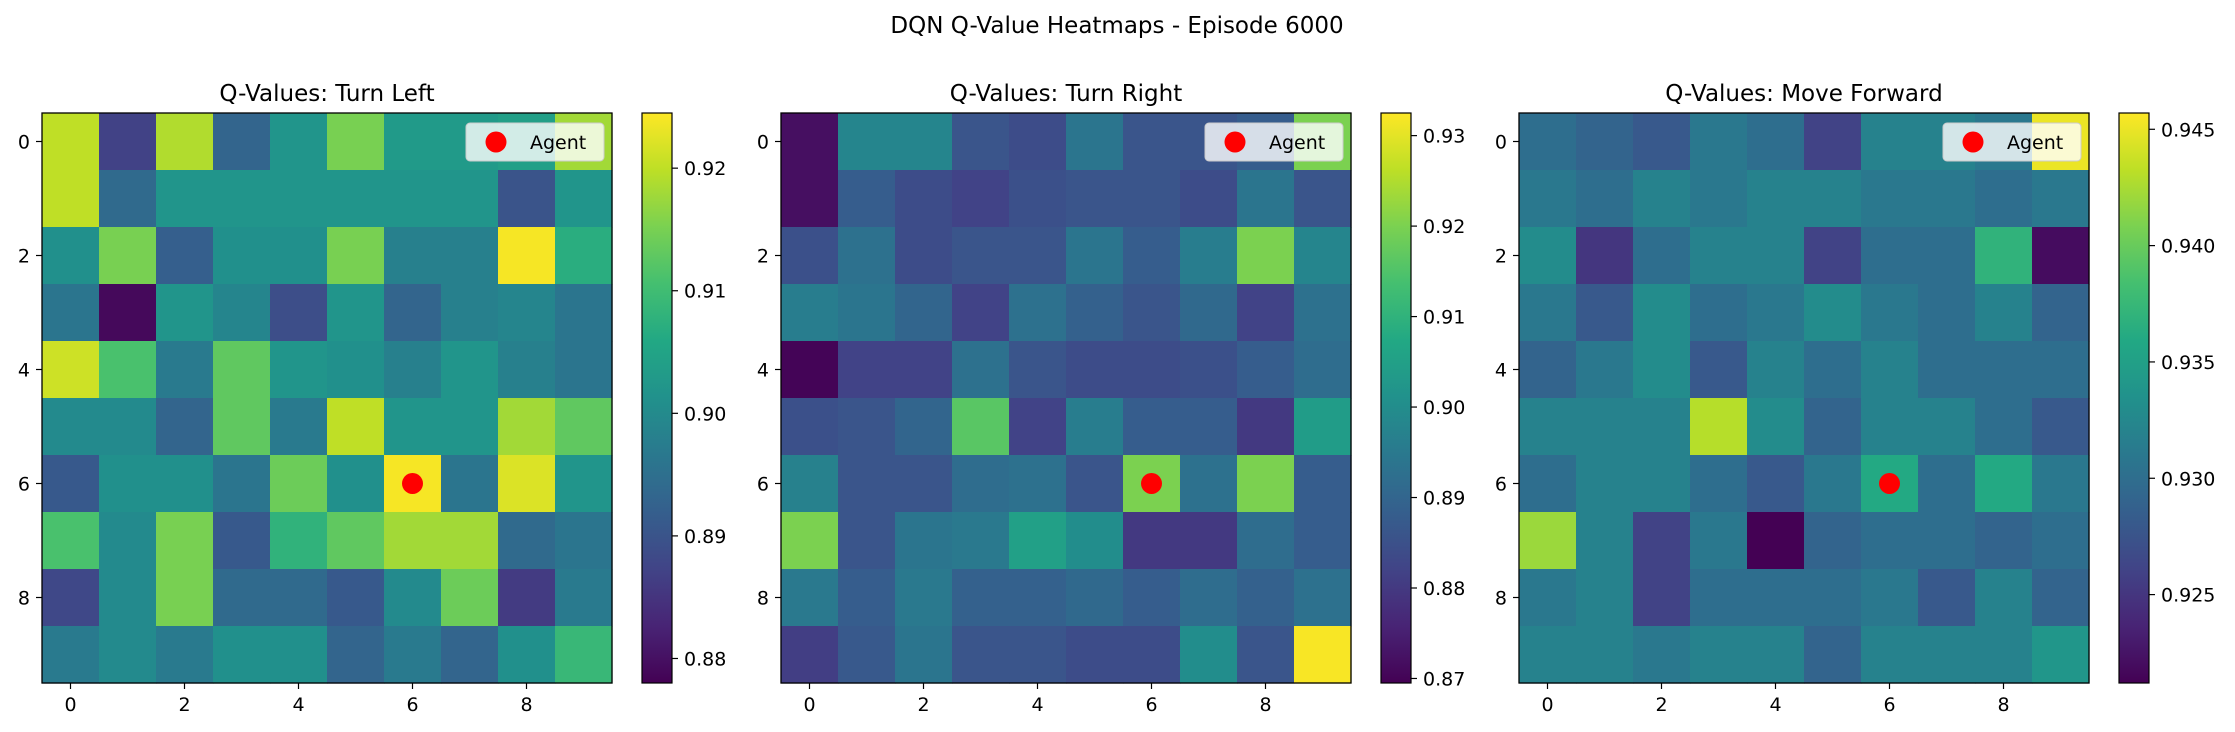 The image size is (2235, 732). Describe the element at coordinates (1444, 318) in the screenshot. I see `colorbar-tick-label: 0.91` at that location.